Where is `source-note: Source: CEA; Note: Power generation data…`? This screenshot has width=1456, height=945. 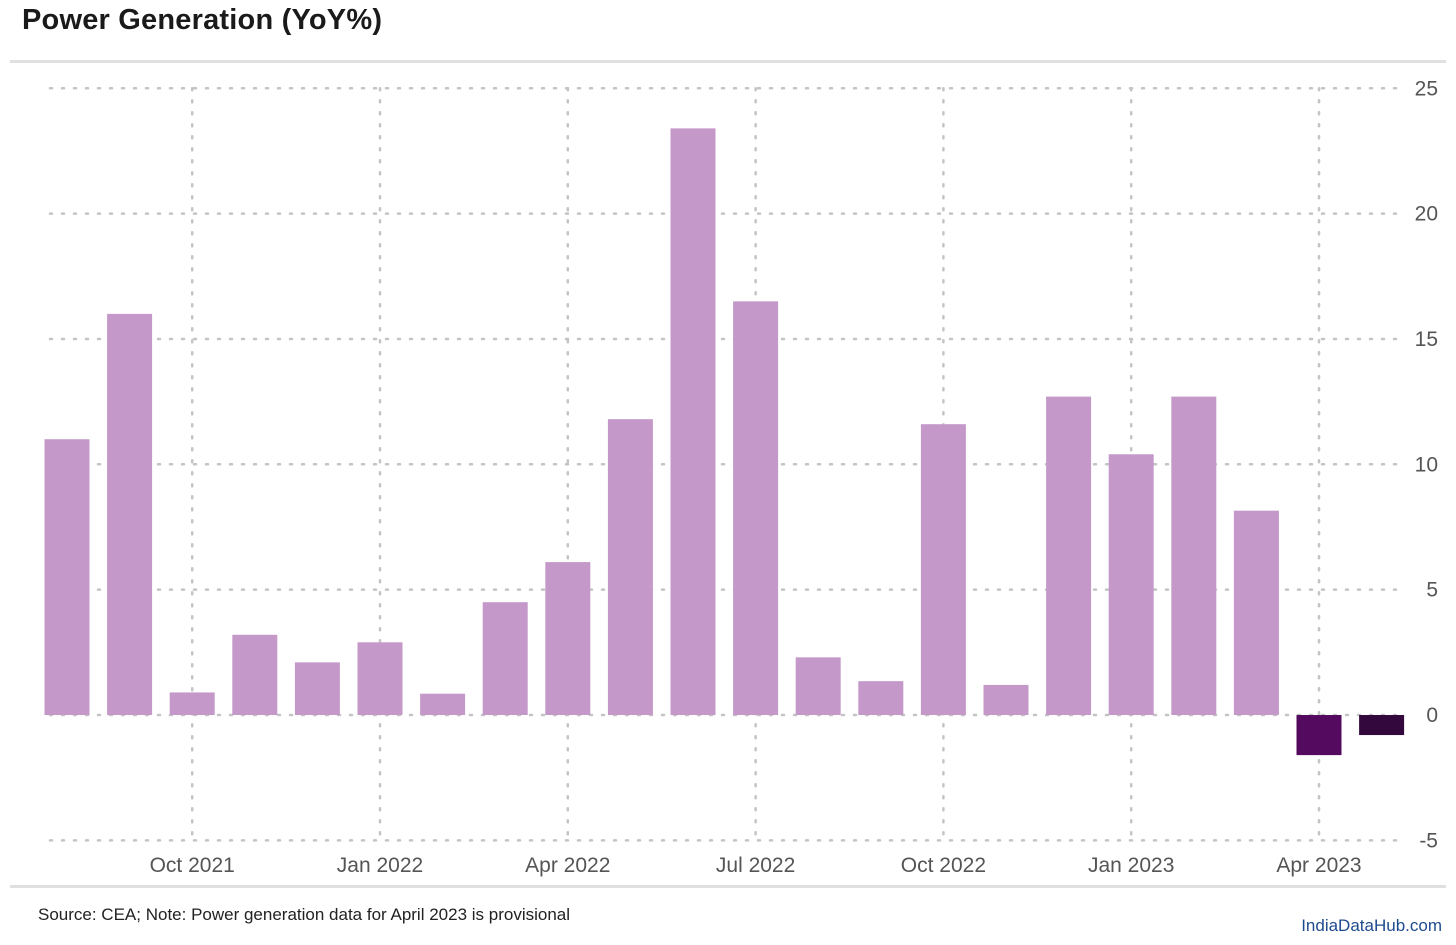
source-note: Source: CEA; Note: Power generation data… is located at coordinates (304, 914).